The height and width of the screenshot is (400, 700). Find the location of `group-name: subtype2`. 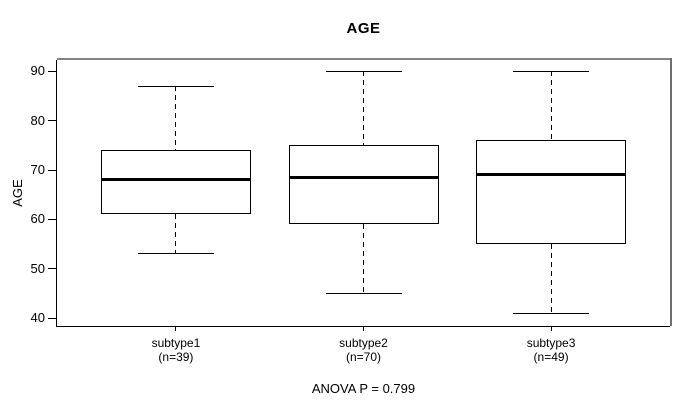

group-name: subtype2 is located at coordinates (363, 343).